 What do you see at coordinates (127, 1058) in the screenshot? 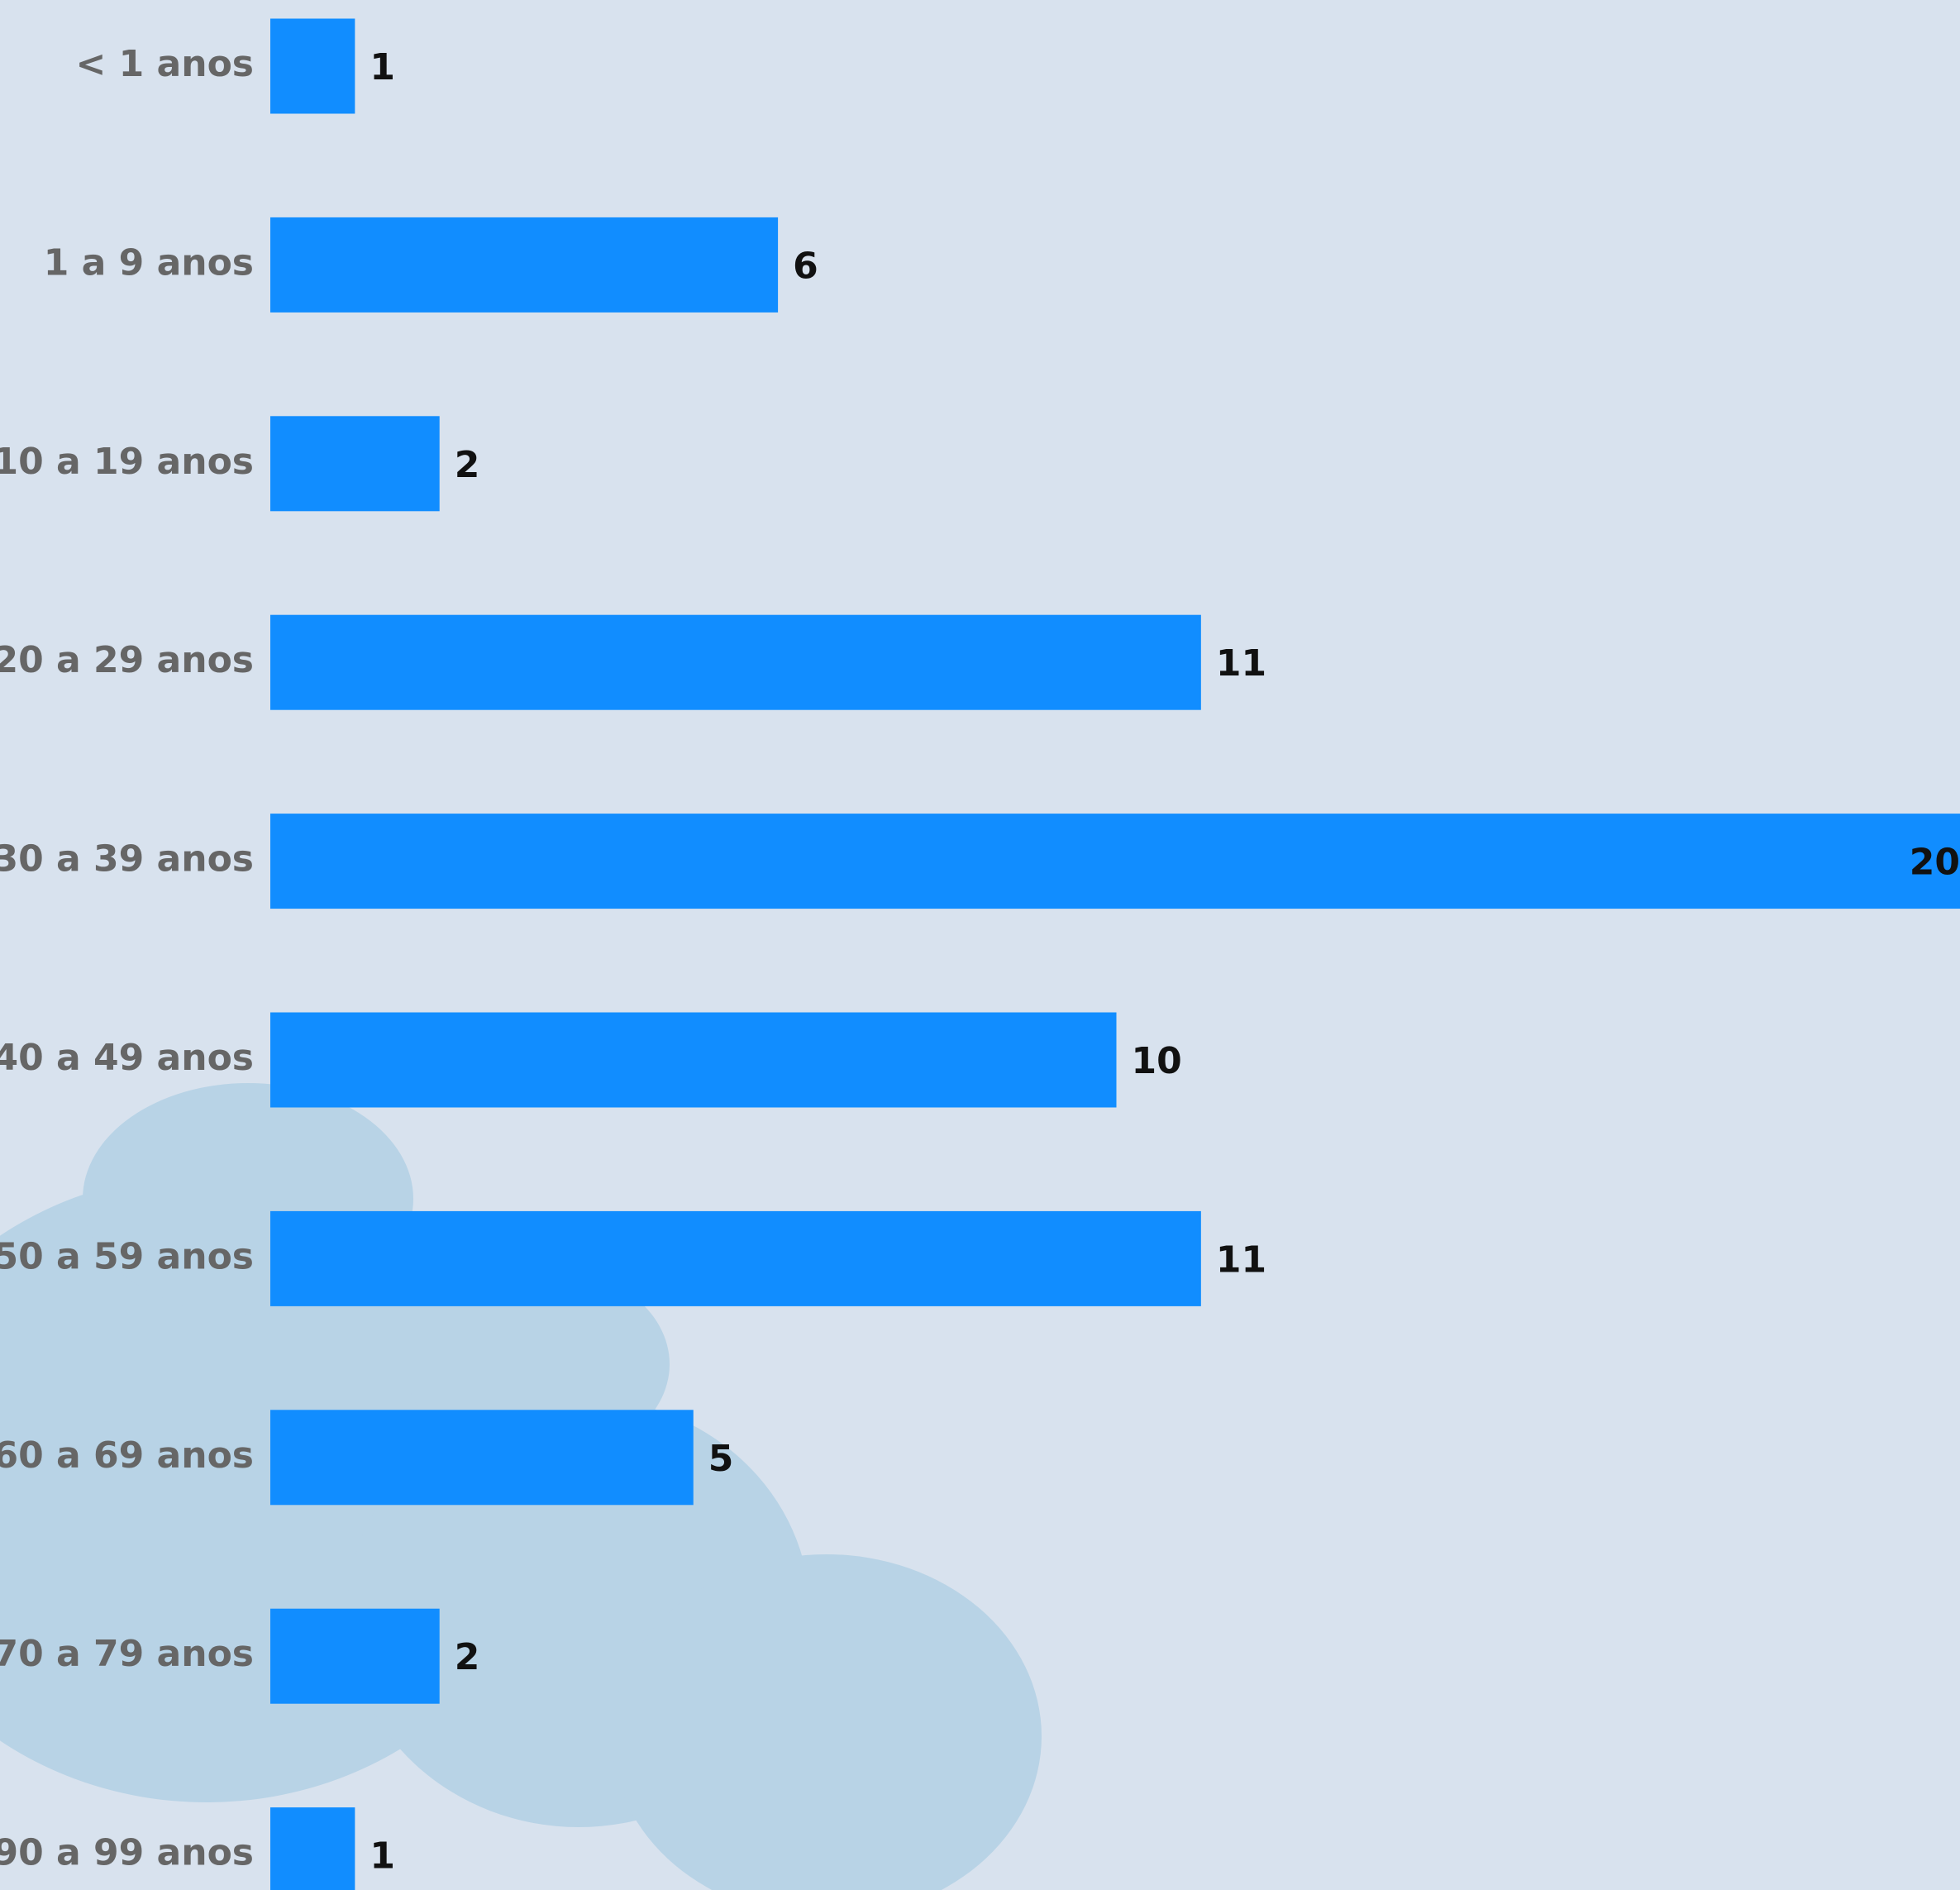
I see `category-label: 40 a 49 anos` at bounding box center [127, 1058].